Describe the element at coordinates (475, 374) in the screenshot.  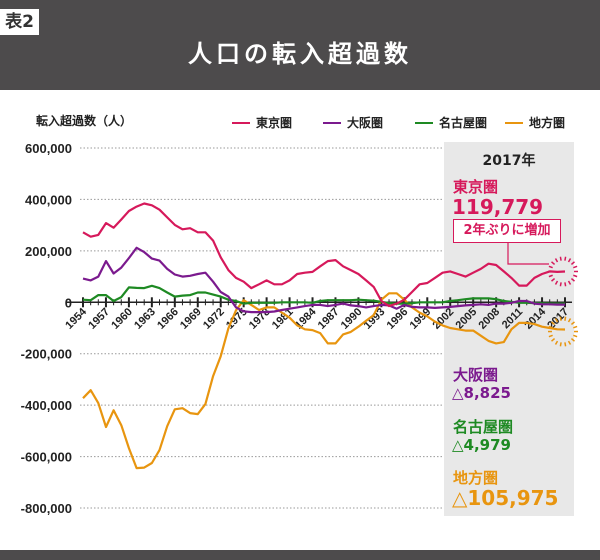
I see `annotation-osaka-name: 大阪圏` at that location.